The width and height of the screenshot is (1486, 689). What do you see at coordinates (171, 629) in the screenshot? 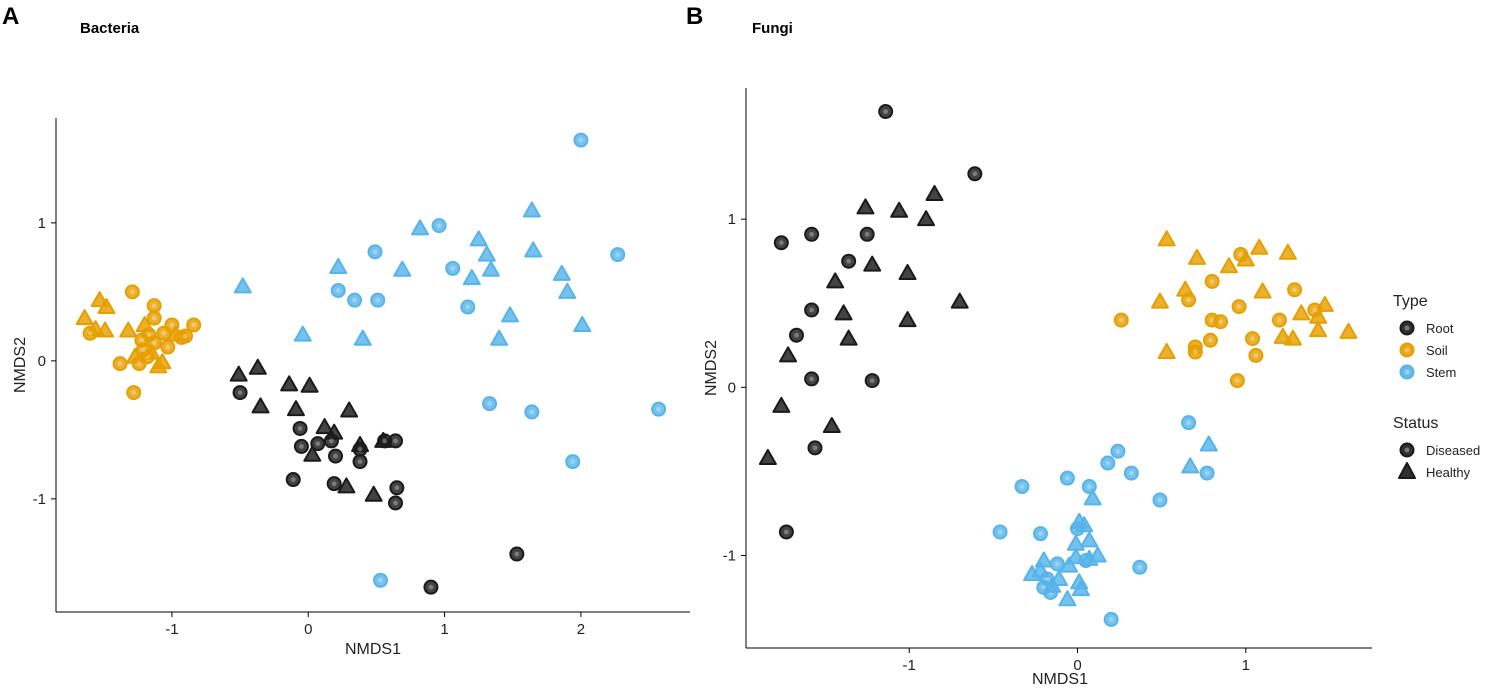
I see `panel-a-x-tick-label: -1` at bounding box center [171, 629].